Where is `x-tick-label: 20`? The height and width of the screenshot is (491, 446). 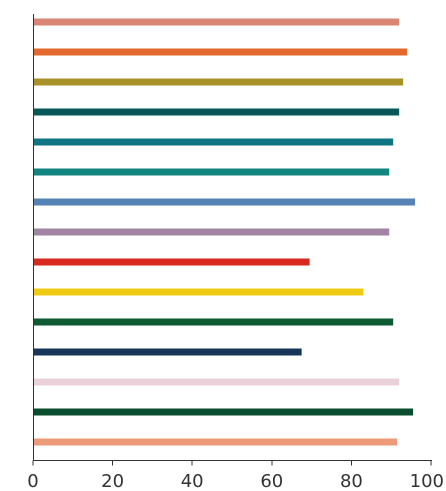 x-tick-label: 20 is located at coordinates (112, 481).